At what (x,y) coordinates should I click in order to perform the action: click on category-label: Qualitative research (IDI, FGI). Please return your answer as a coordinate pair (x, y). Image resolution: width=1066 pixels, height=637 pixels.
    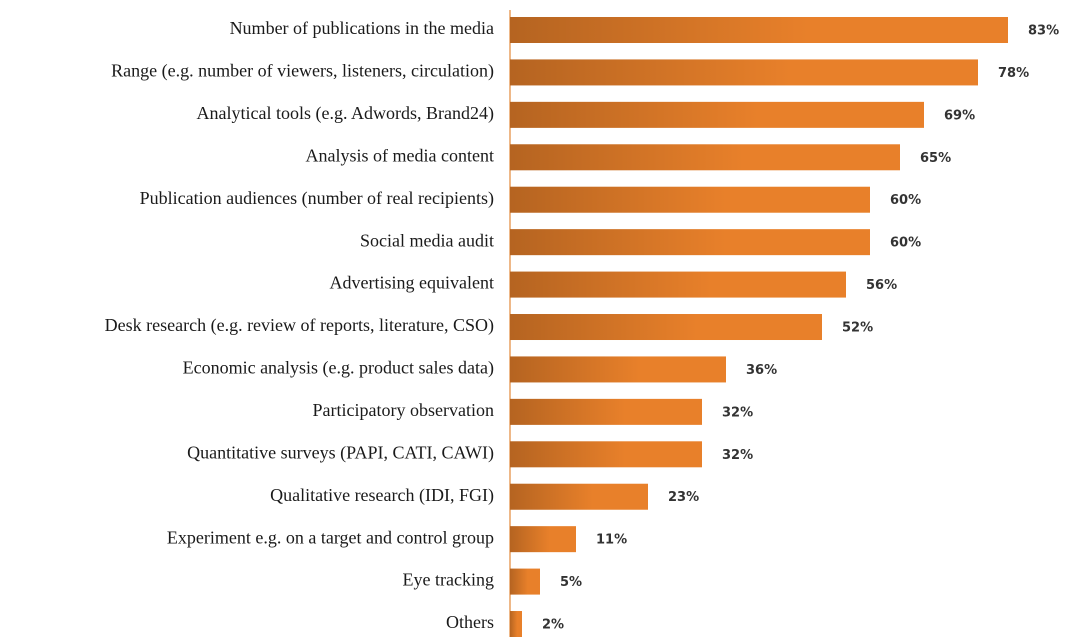
    Looking at the image, I should click on (382, 495).